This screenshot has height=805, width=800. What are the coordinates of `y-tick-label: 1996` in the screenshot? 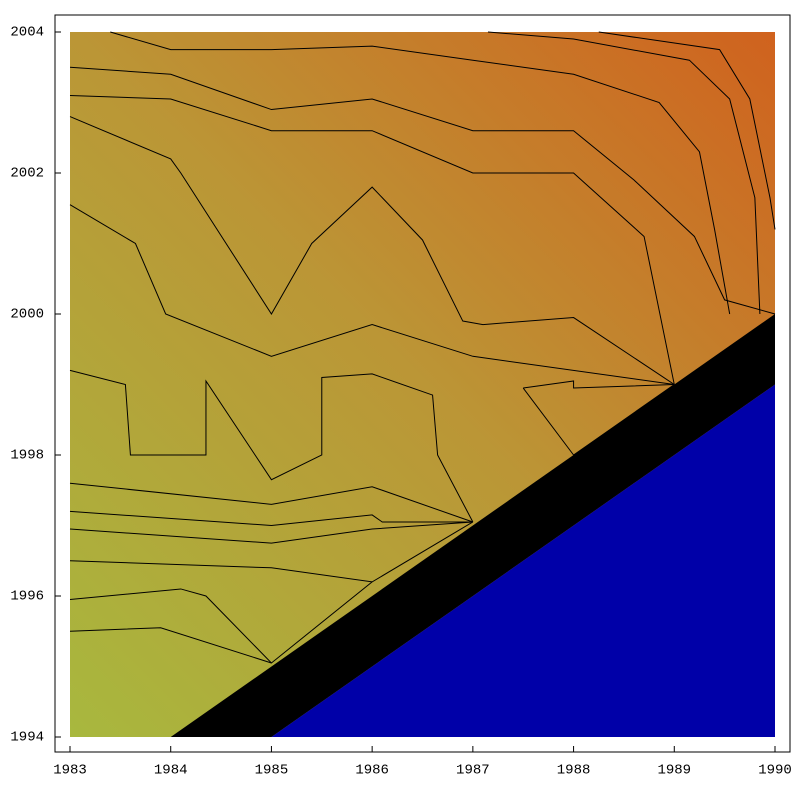 It's located at (27, 597).